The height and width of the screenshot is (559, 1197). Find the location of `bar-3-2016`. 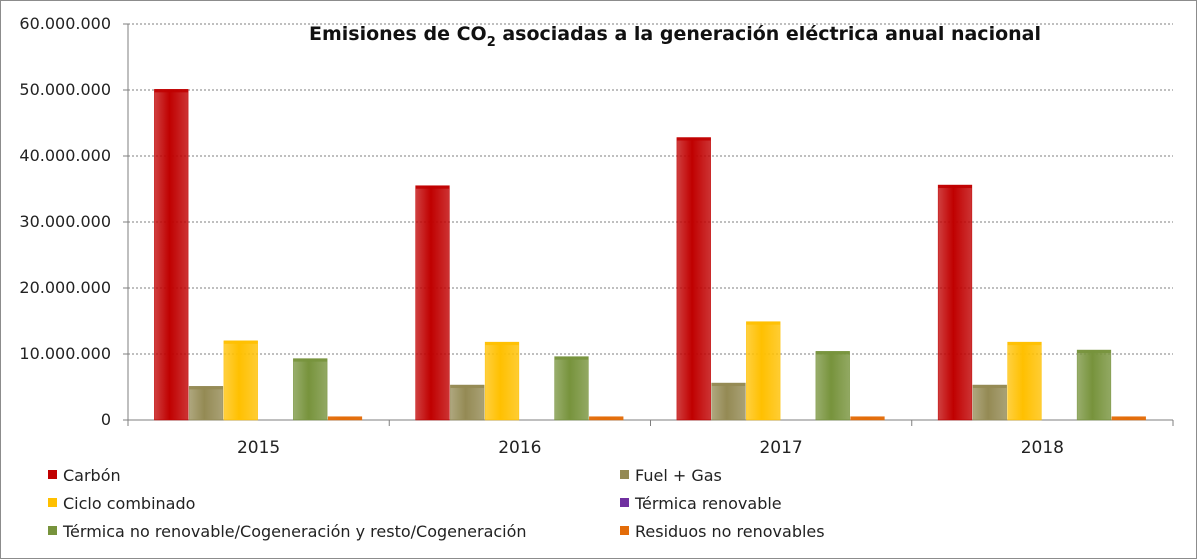

bar-3-2016 is located at coordinates (502, 381).